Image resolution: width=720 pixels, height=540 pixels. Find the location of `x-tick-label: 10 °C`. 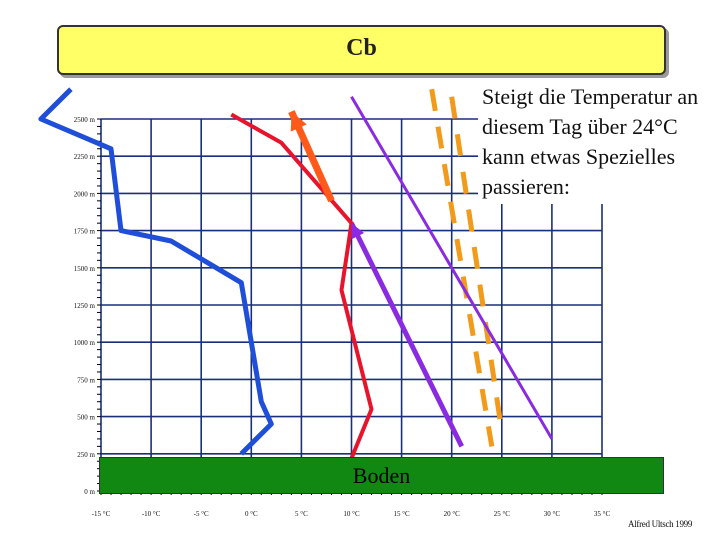

x-tick-label: 10 °C is located at coordinates (351, 514).